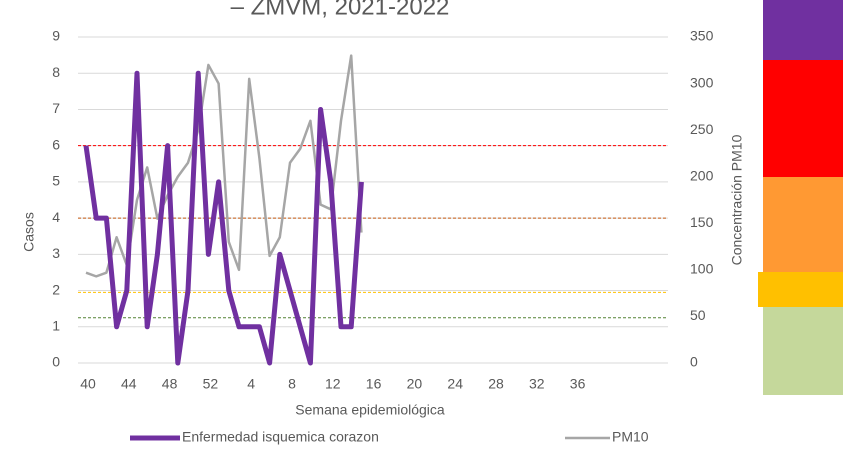  I want to click on y2-tick-label: 100, so click(702, 269).